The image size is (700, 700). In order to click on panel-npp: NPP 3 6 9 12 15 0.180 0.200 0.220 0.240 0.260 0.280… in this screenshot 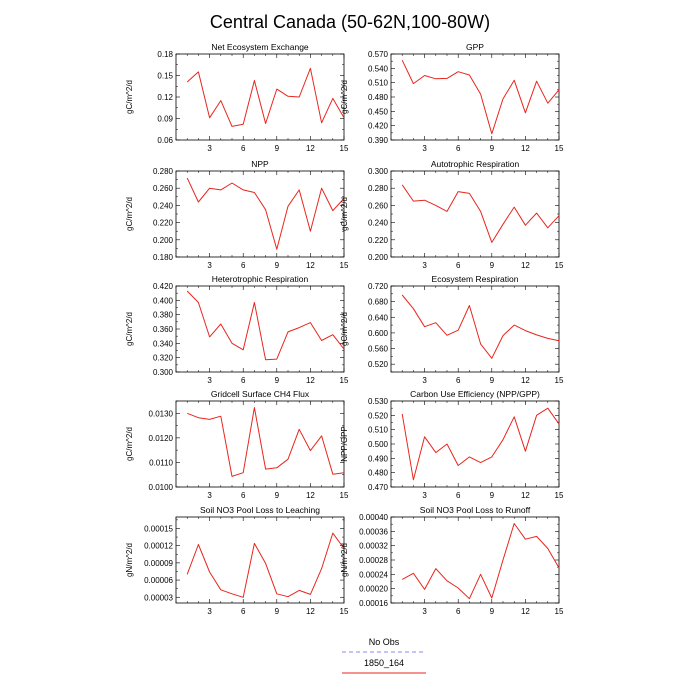, I will do `click(237, 214)`.